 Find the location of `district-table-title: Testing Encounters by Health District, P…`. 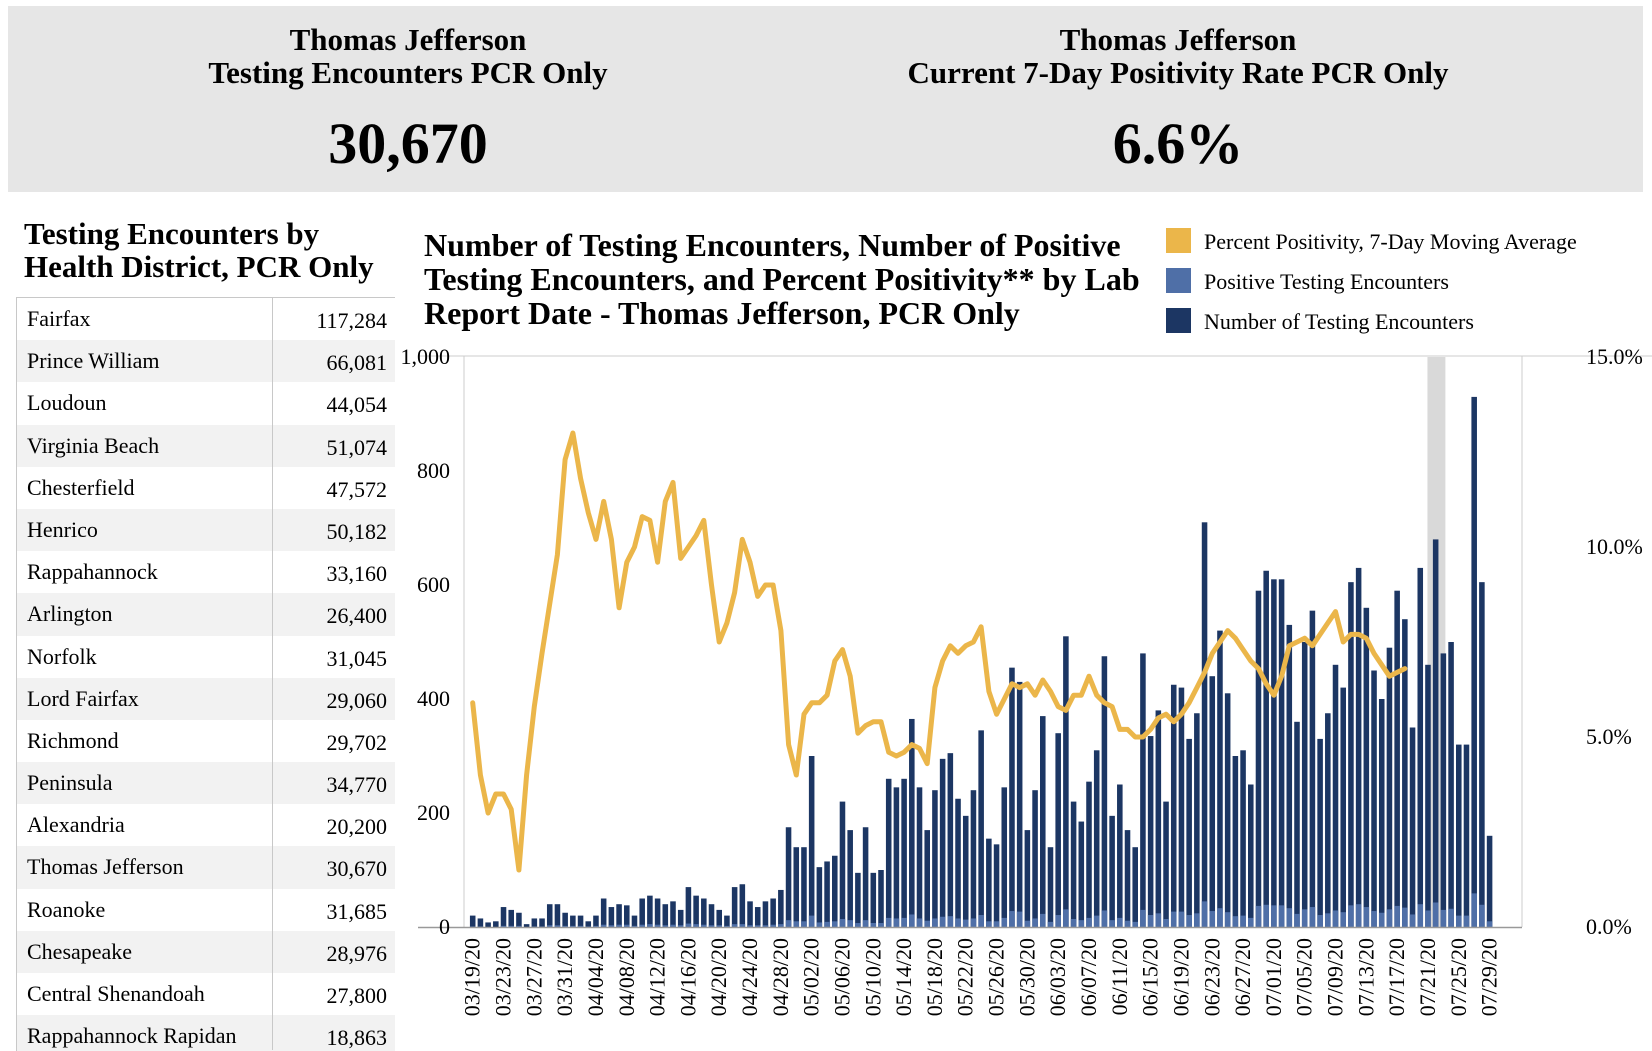

district-table-title: Testing Encounters by Health District, P… is located at coordinates (209, 250).